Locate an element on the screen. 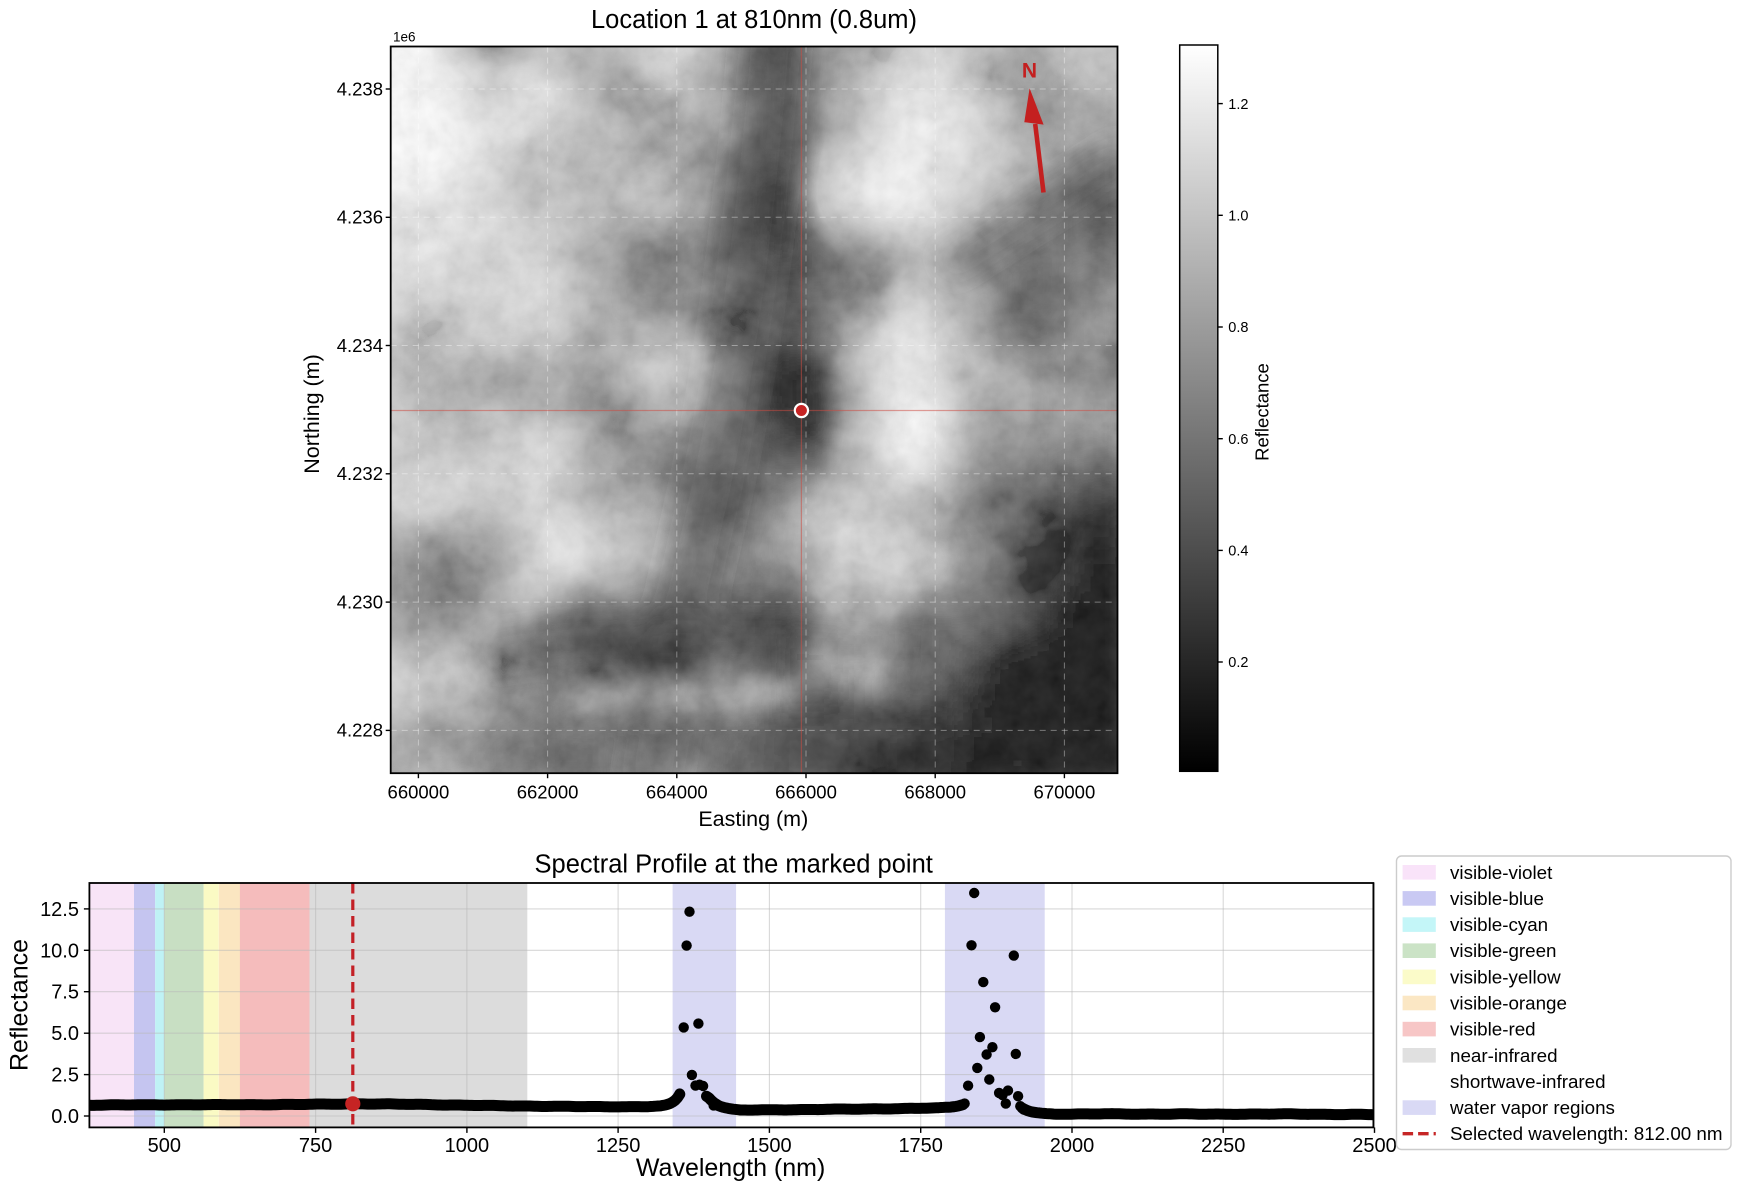 The height and width of the screenshot is (1189, 1740). svg-text: 662000 is located at coordinates (548, 792).